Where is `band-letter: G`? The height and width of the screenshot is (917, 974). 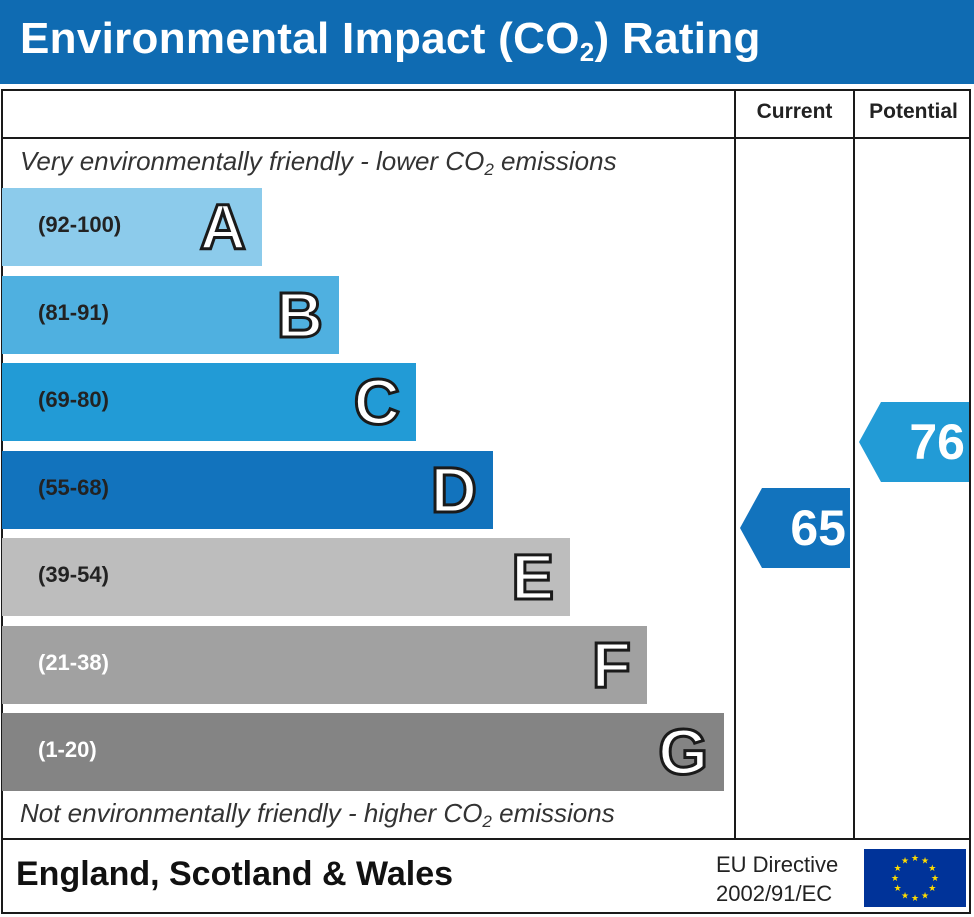 band-letter: G is located at coordinates (683, 752).